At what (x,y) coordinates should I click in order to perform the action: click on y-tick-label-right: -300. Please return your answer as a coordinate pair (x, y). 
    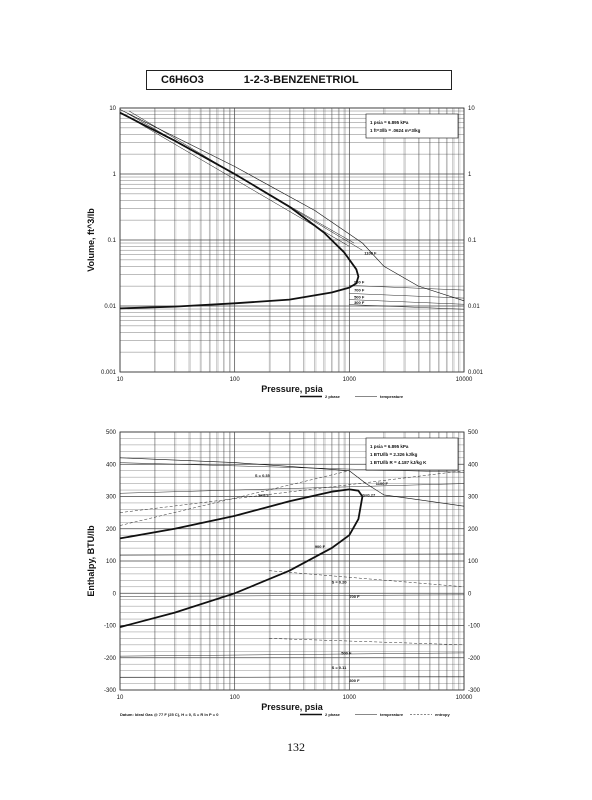
    Looking at the image, I should click on (474, 691).